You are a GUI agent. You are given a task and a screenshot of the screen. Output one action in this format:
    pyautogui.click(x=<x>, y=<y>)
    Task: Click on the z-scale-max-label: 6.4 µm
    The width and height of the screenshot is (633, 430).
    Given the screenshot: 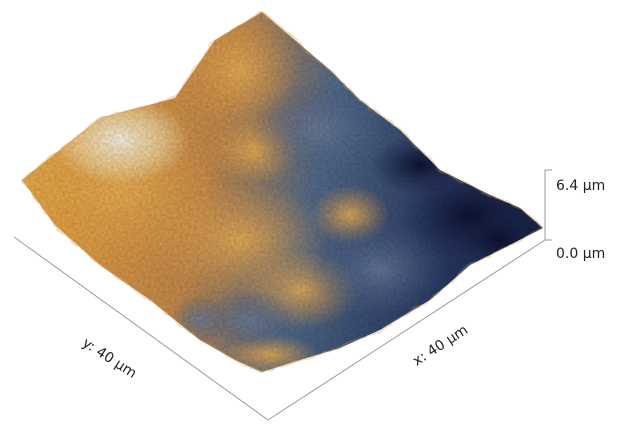 What is the action you would take?
    pyautogui.click(x=581, y=186)
    